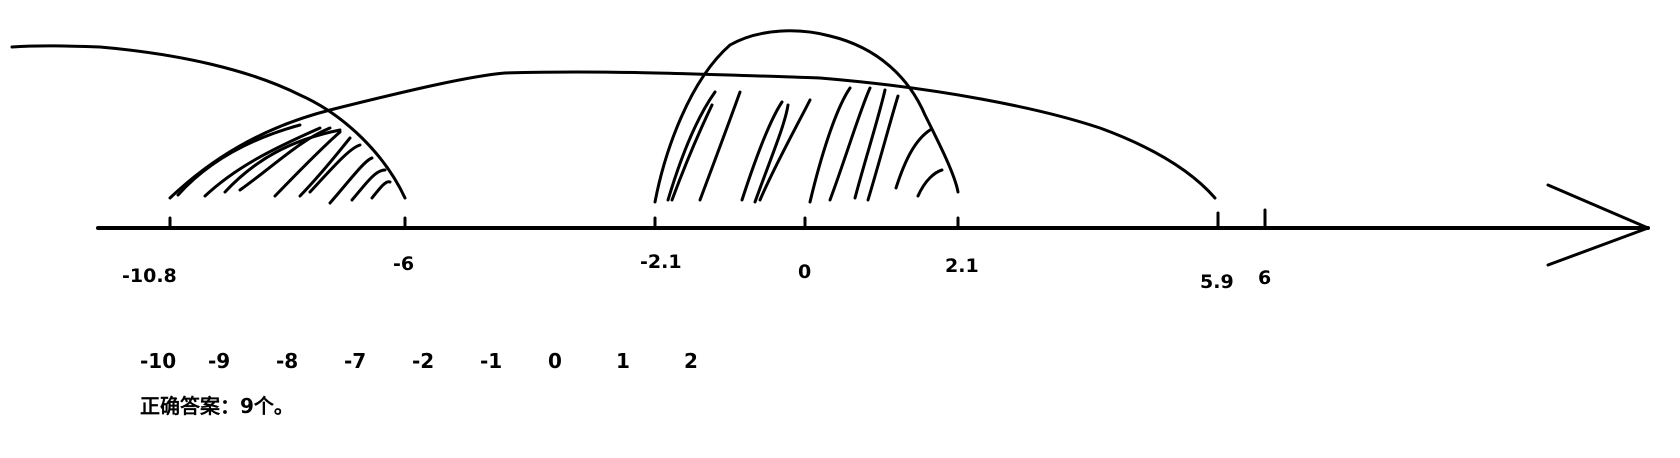 The width and height of the screenshot is (1680, 458). Describe the element at coordinates (219, 361) in the screenshot. I see `integer-minus-9: -9` at that location.